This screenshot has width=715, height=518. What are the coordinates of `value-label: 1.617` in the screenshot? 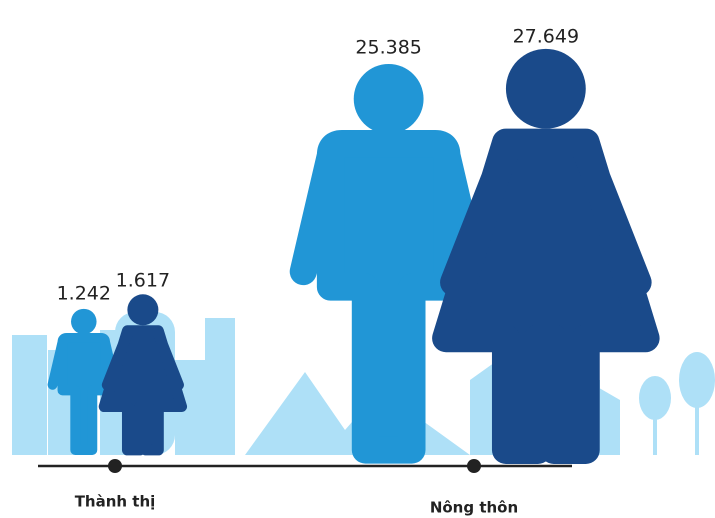 It's located at (143, 281).